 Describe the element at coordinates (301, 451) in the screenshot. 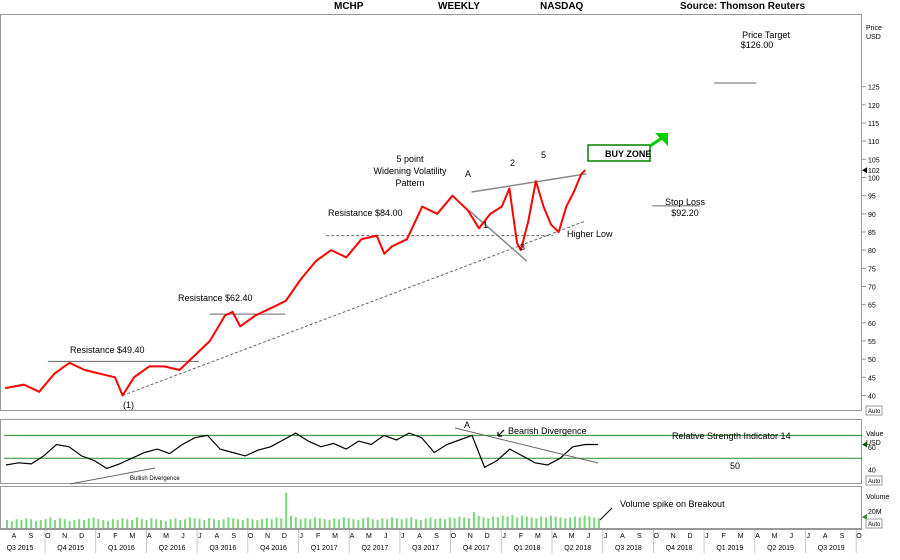

I see `rsi-series-line` at that location.